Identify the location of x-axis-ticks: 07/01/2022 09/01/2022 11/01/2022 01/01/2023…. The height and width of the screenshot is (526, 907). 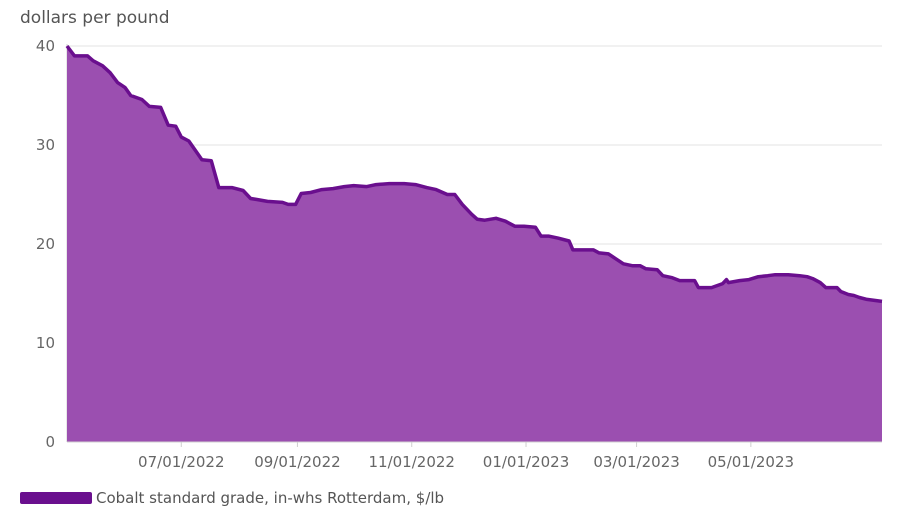
(474, 456).